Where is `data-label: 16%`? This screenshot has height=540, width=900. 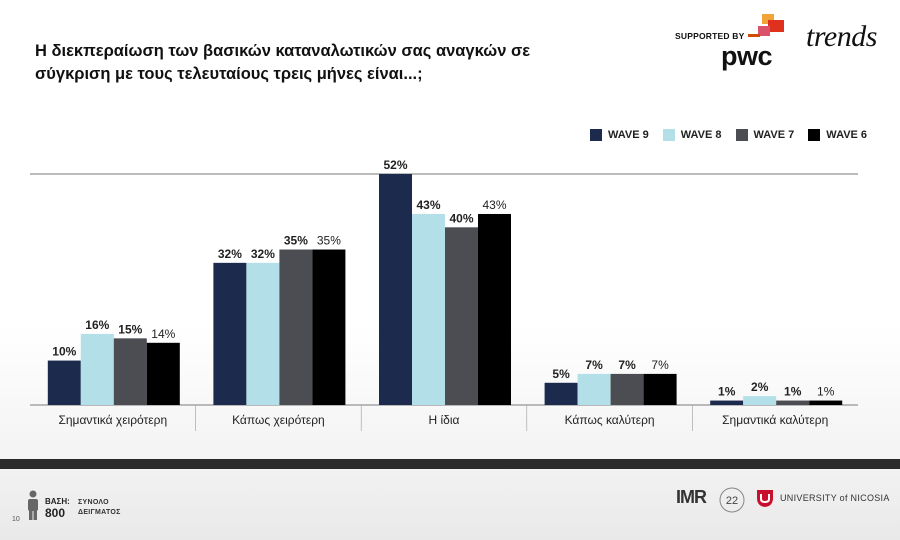 data-label: 16% is located at coordinates (97, 325).